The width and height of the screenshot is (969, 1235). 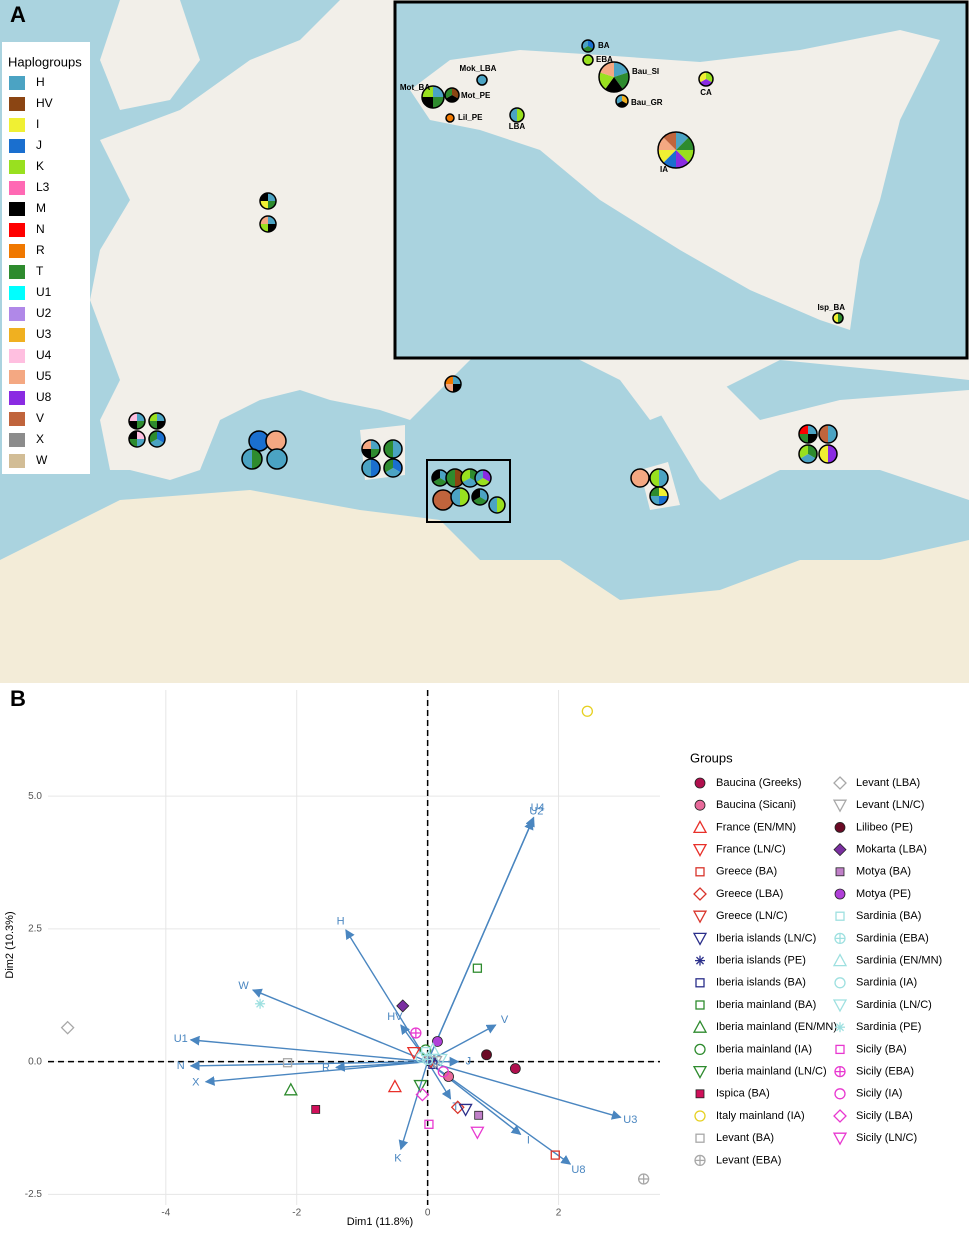 What do you see at coordinates (428, 1213) in the screenshot?
I see `x-tick-label: 0` at bounding box center [428, 1213].